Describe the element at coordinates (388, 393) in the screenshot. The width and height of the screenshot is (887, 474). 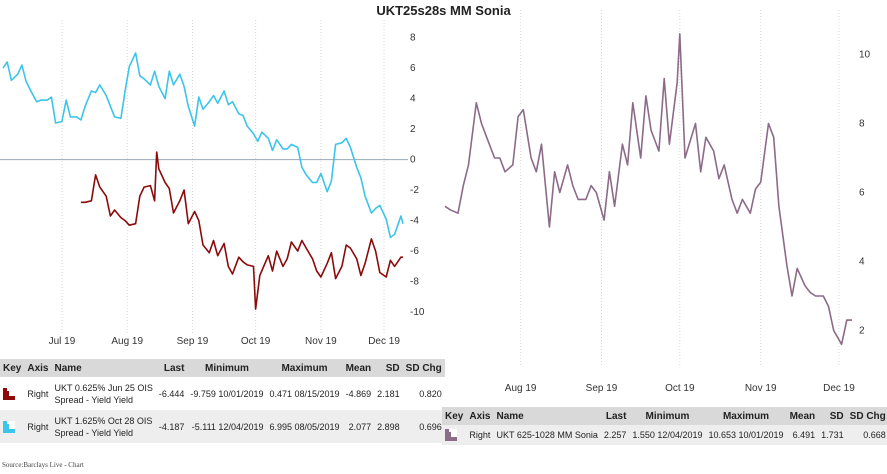
I see `sd-cell: 2.181` at that location.